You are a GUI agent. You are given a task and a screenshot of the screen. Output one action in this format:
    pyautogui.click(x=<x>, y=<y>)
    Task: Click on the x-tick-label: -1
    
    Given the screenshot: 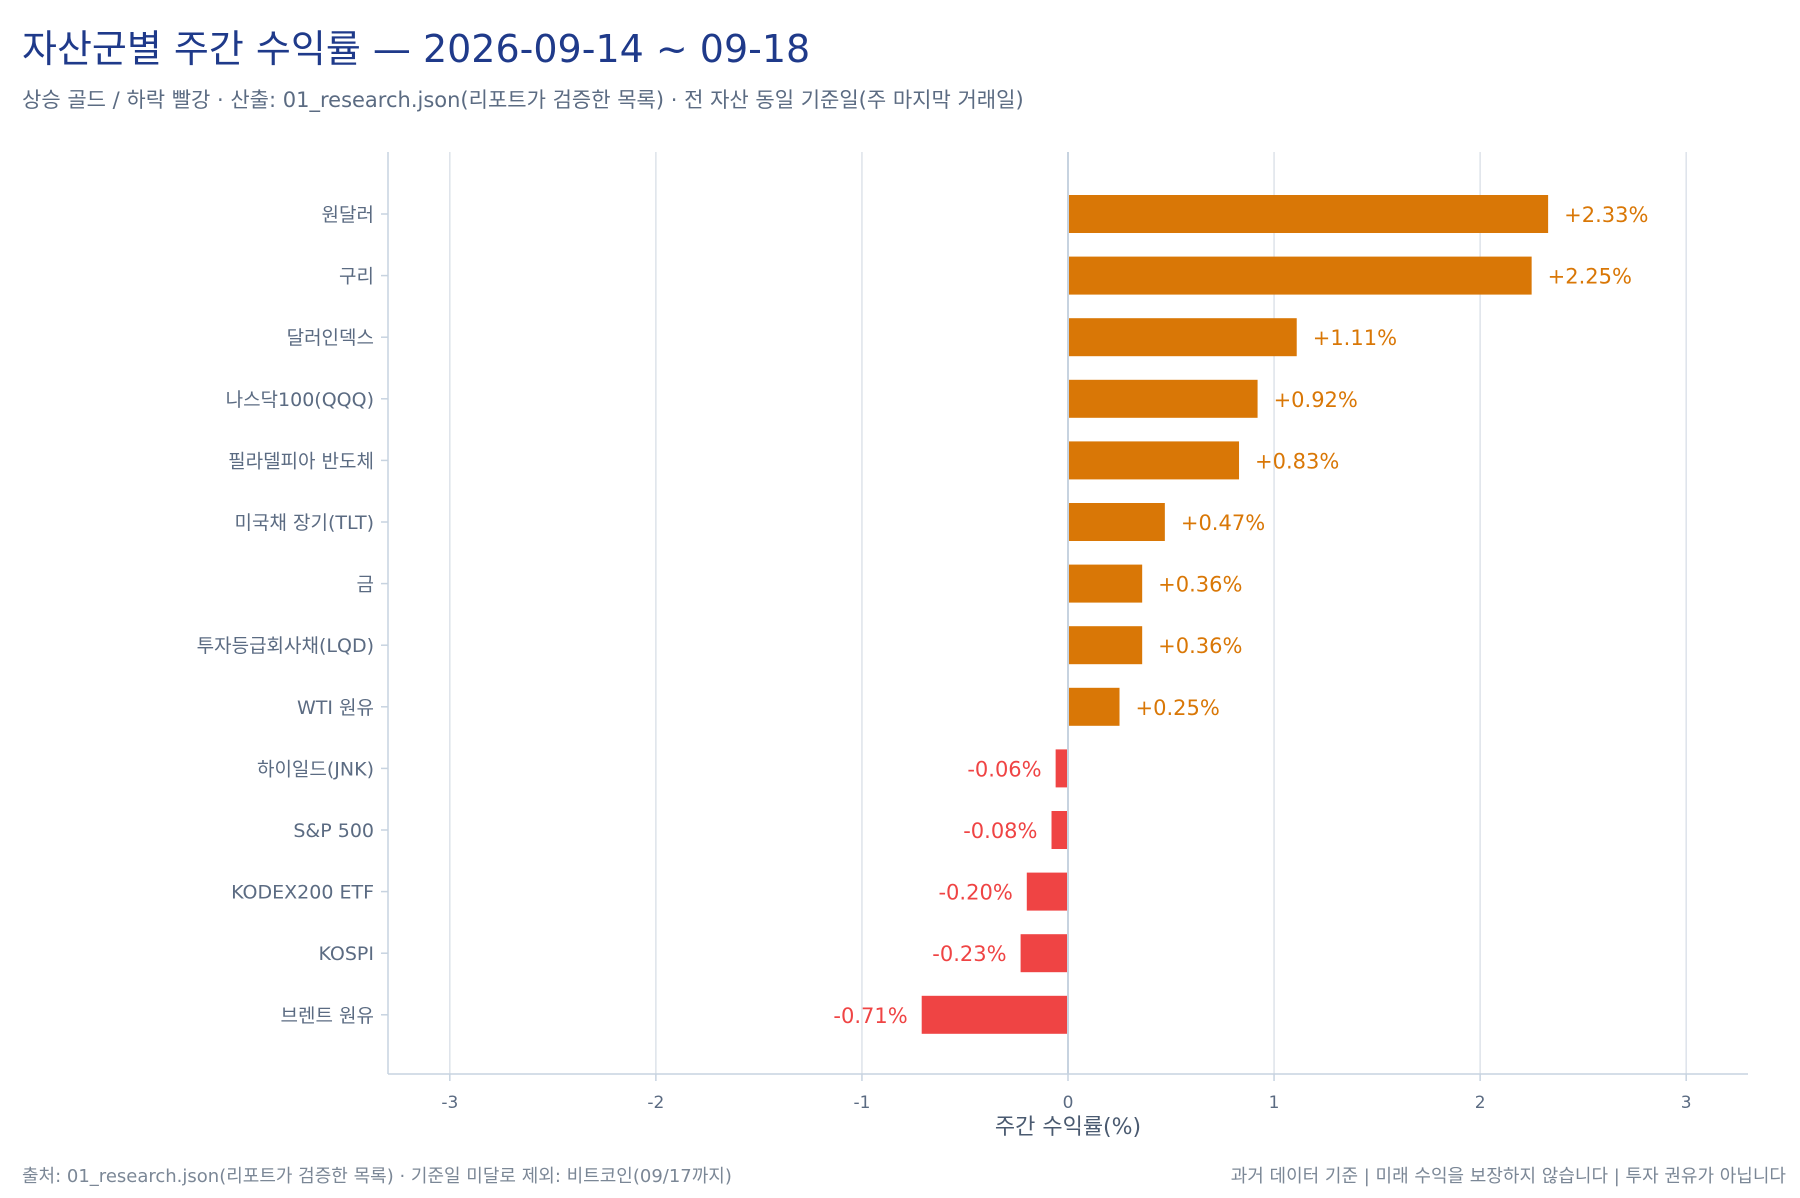 What is the action you would take?
    pyautogui.click(x=861, y=1103)
    